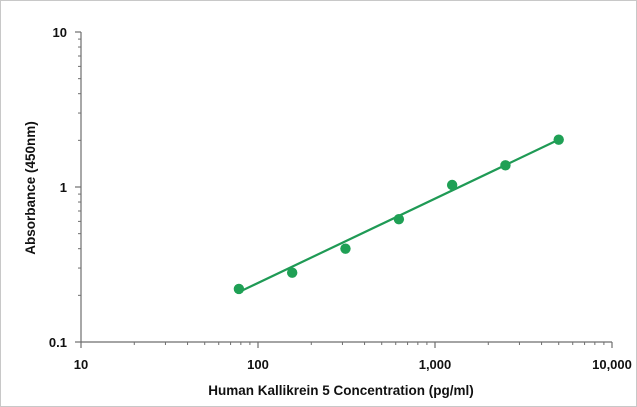  What do you see at coordinates (258, 364) in the screenshot?
I see `x-tick-label: 100` at bounding box center [258, 364].